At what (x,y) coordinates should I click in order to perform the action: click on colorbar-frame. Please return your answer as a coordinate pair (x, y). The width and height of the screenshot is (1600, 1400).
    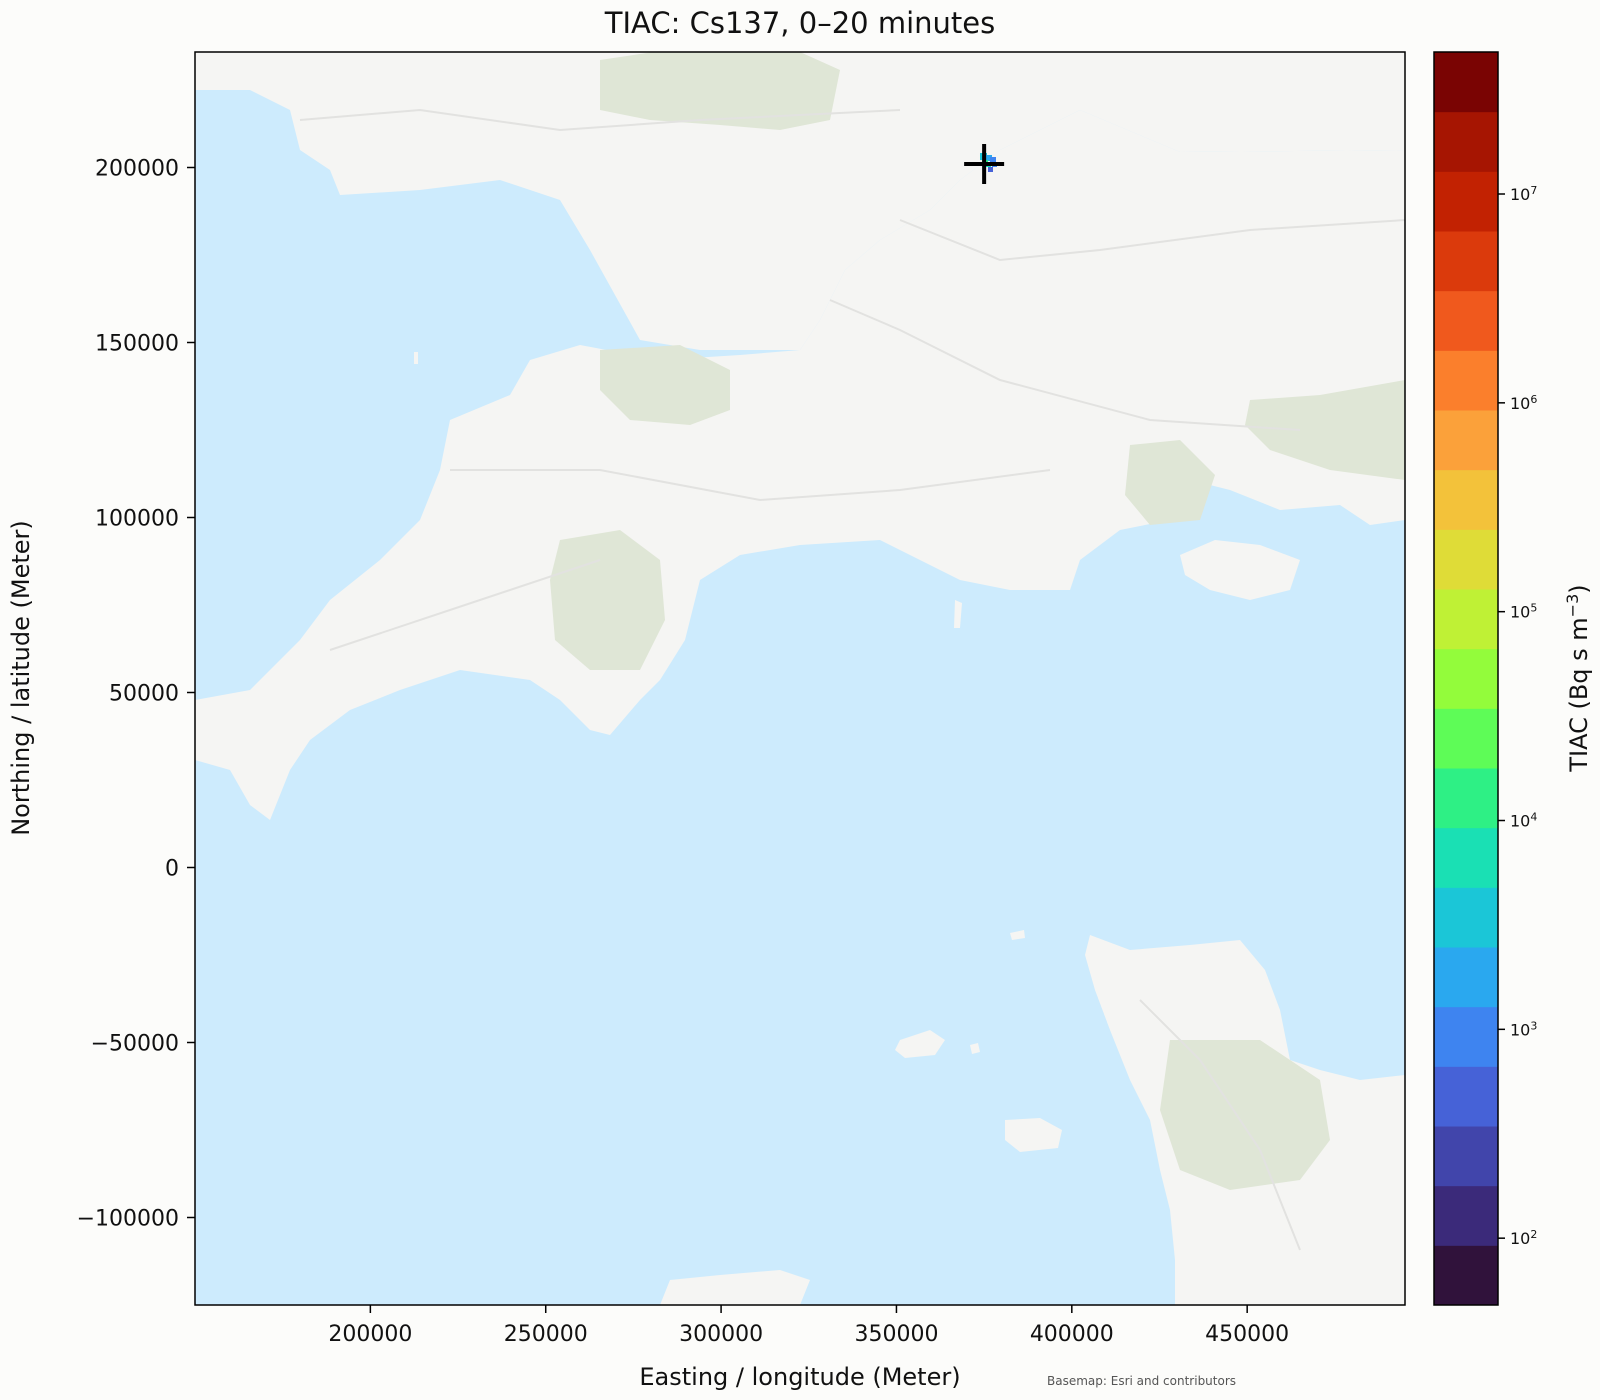
    Looking at the image, I should click on (1466, 678).